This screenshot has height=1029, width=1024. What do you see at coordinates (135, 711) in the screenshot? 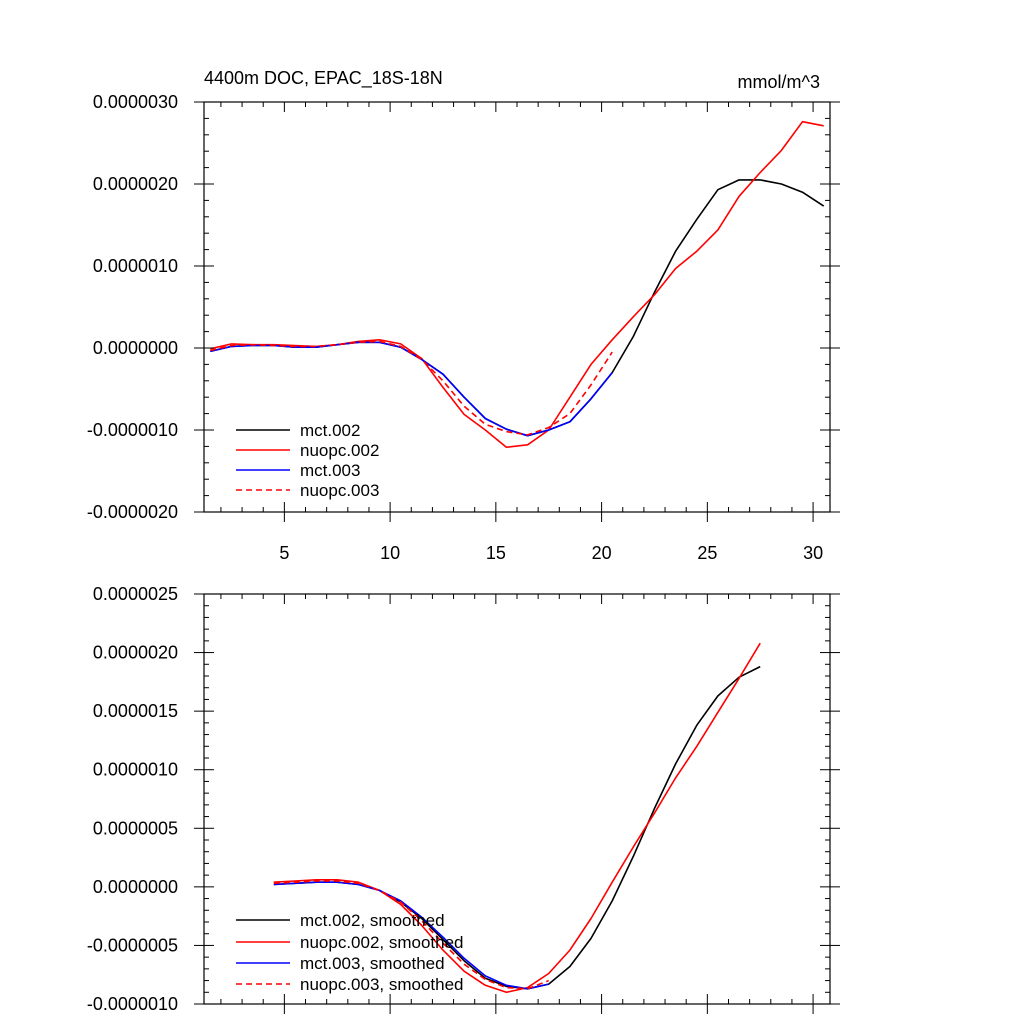
I see `bottom-y-tick-label: 0.0000015` at bounding box center [135, 711].